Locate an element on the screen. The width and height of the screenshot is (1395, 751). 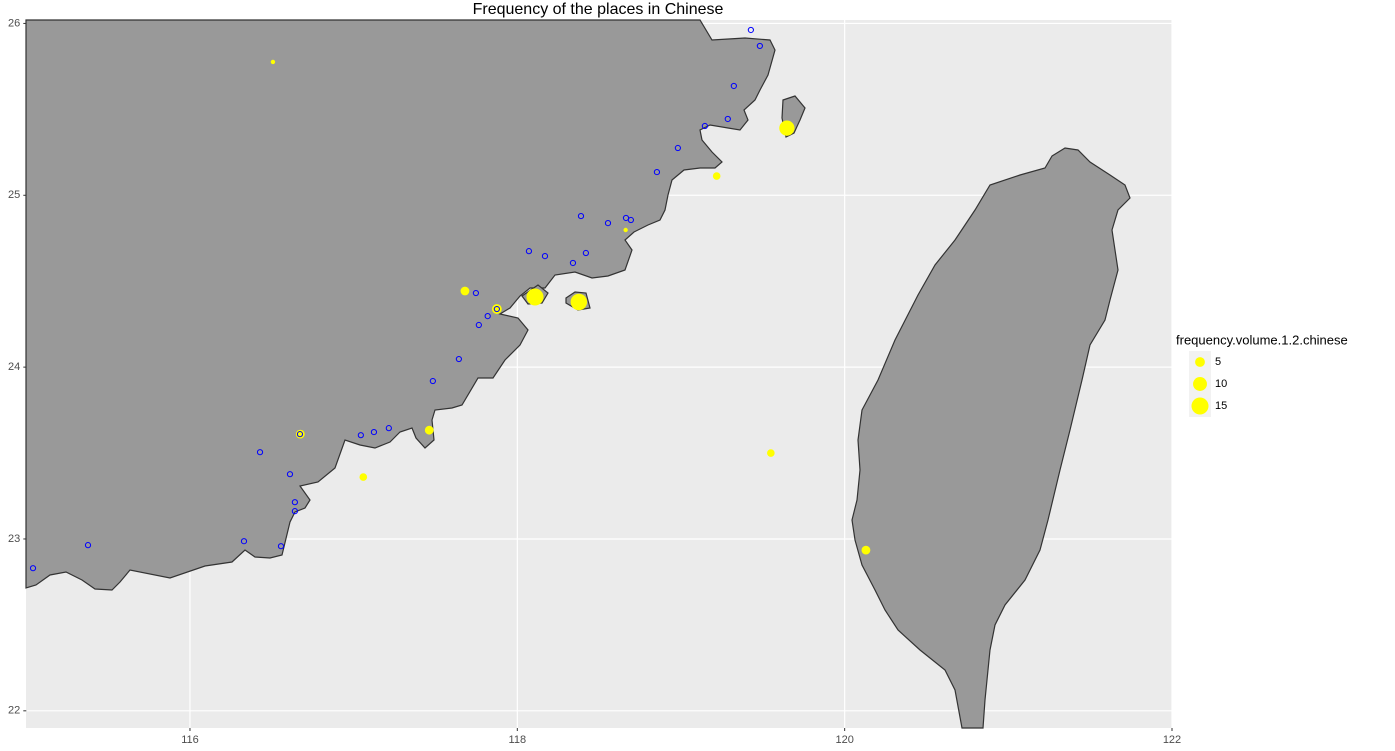
legend-label: 5 is located at coordinates (1218, 362).